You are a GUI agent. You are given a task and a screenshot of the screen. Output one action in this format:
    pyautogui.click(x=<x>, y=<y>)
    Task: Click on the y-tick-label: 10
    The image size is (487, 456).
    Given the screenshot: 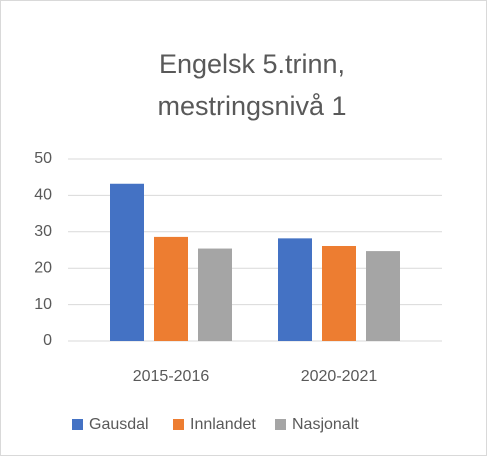 What is the action you would take?
    pyautogui.click(x=43, y=304)
    